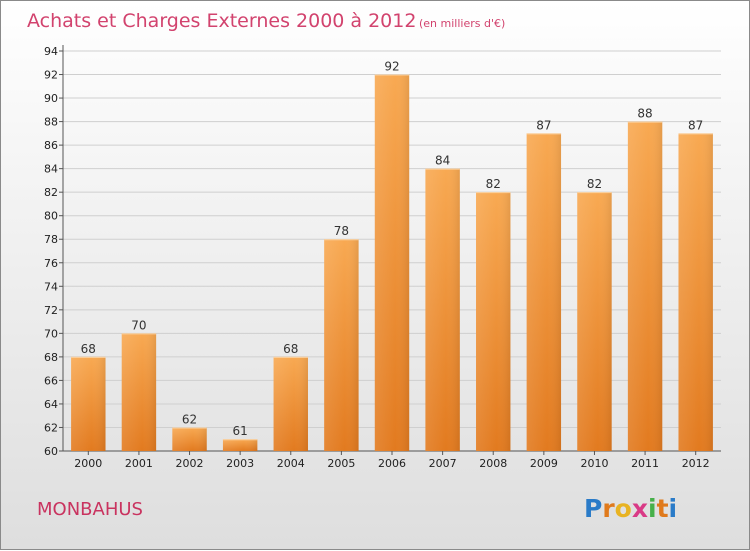 This screenshot has height=551, width=750. What do you see at coordinates (139, 463) in the screenshot?
I see `x-tick-label: 2001` at bounding box center [139, 463].